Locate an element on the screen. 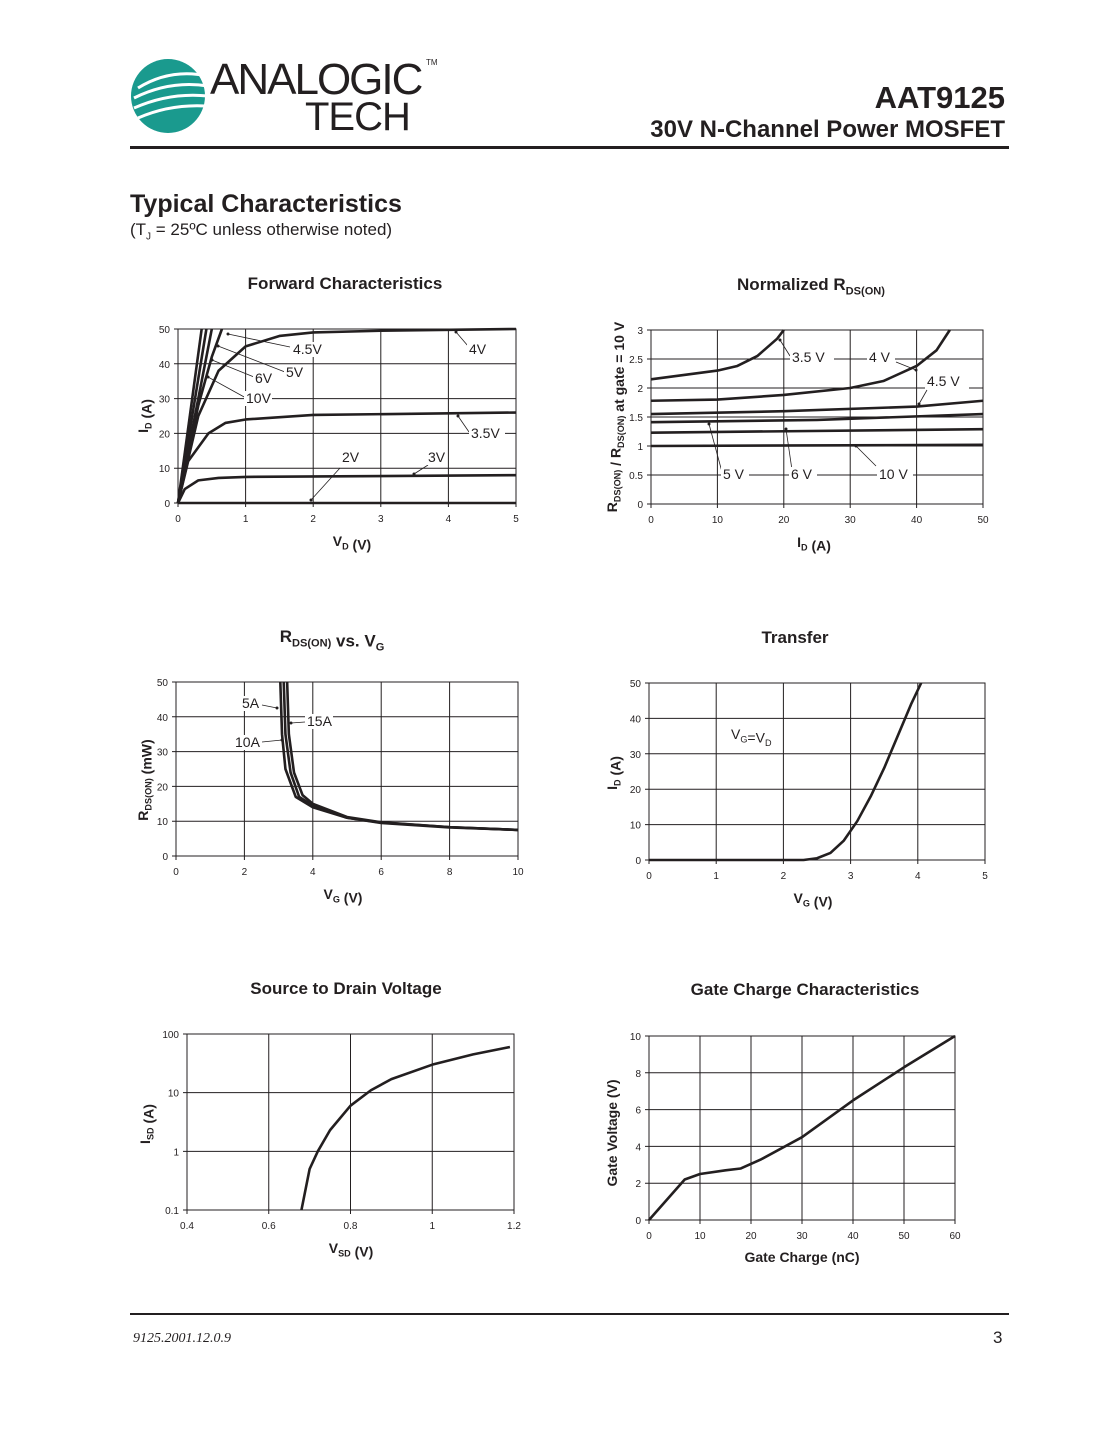 This screenshot has width=1105, height=1430. annotation-label: 10V is located at coordinates (259, 398).